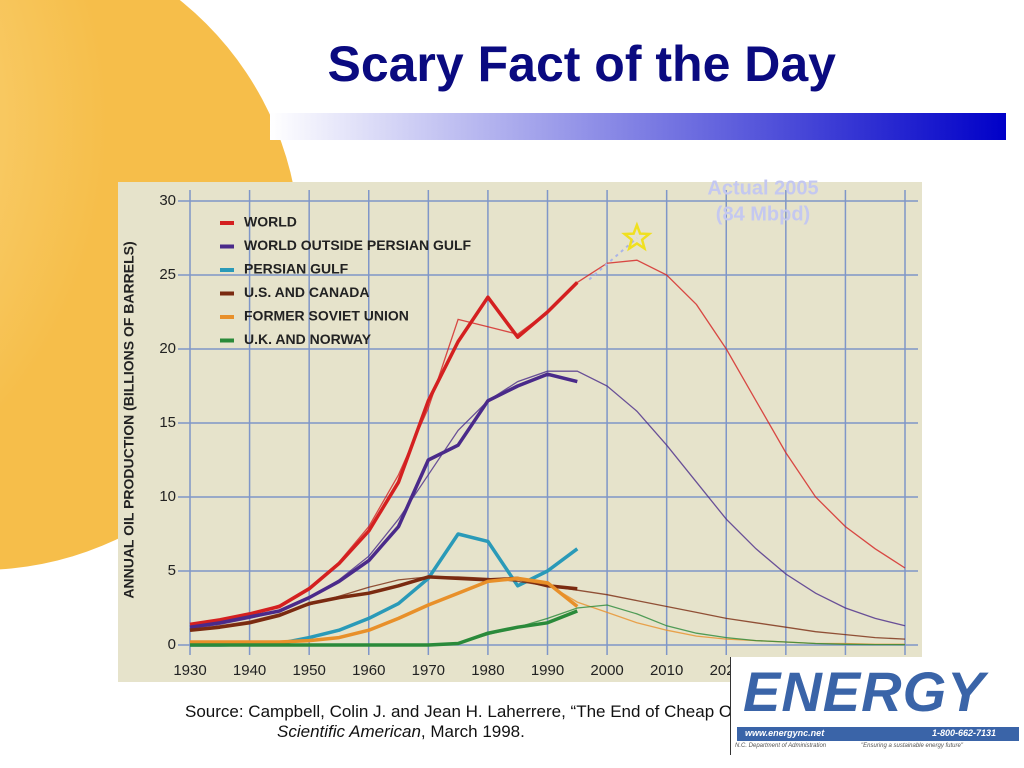 This screenshot has height=768, width=1024. What do you see at coordinates (296, 269) in the screenshot?
I see `legend-label: PERSIAN GULF` at bounding box center [296, 269].